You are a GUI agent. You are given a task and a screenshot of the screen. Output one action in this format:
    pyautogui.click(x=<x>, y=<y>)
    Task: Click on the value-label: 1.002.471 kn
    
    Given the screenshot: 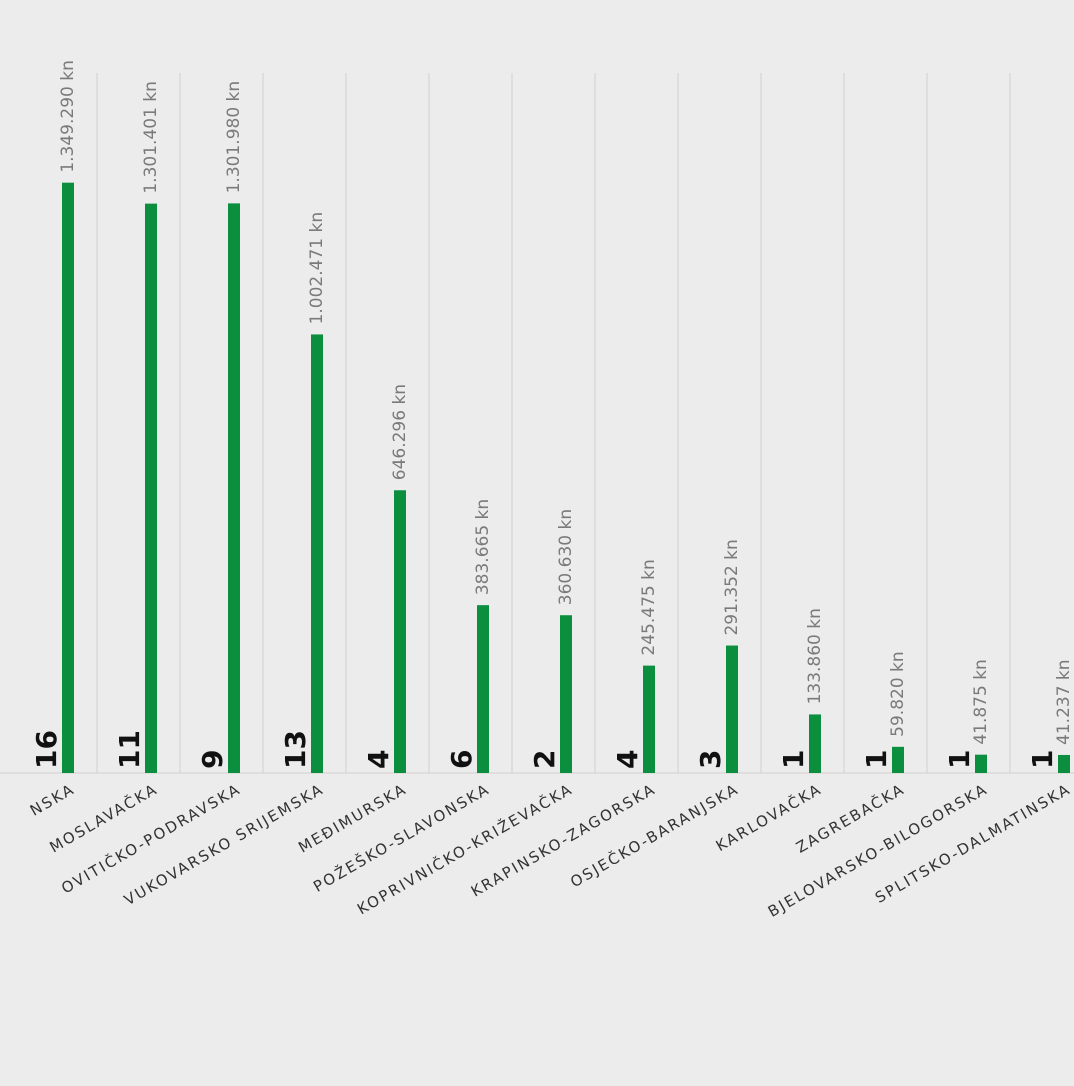 What is the action you would take?
    pyautogui.click(x=317, y=268)
    